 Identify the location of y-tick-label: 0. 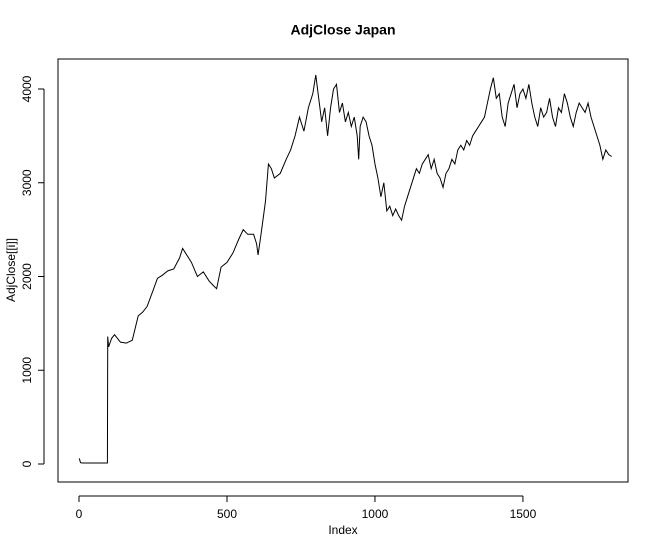
(27, 463).